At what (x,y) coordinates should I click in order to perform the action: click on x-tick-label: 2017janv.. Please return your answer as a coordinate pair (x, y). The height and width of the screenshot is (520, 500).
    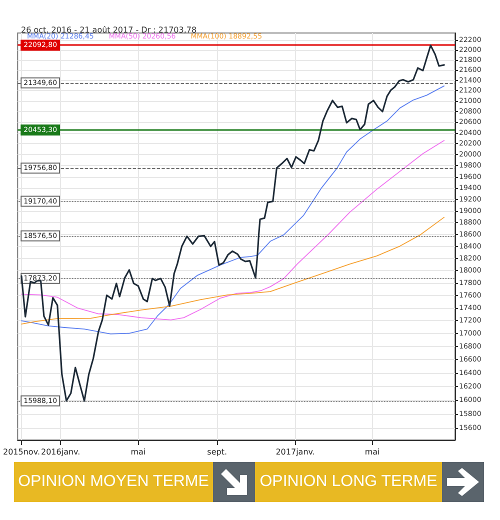
    Looking at the image, I should click on (295, 452).